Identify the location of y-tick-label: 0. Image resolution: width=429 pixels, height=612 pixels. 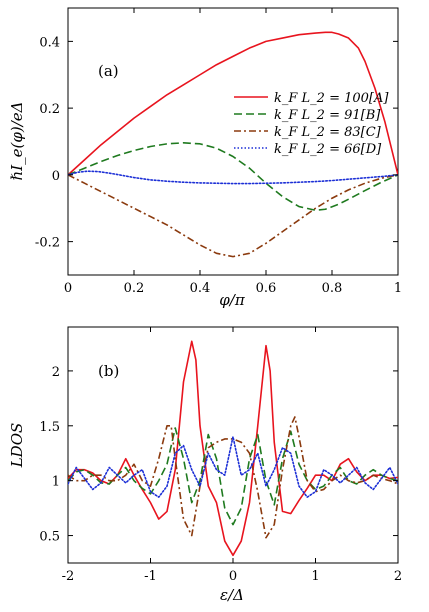
(56, 176).